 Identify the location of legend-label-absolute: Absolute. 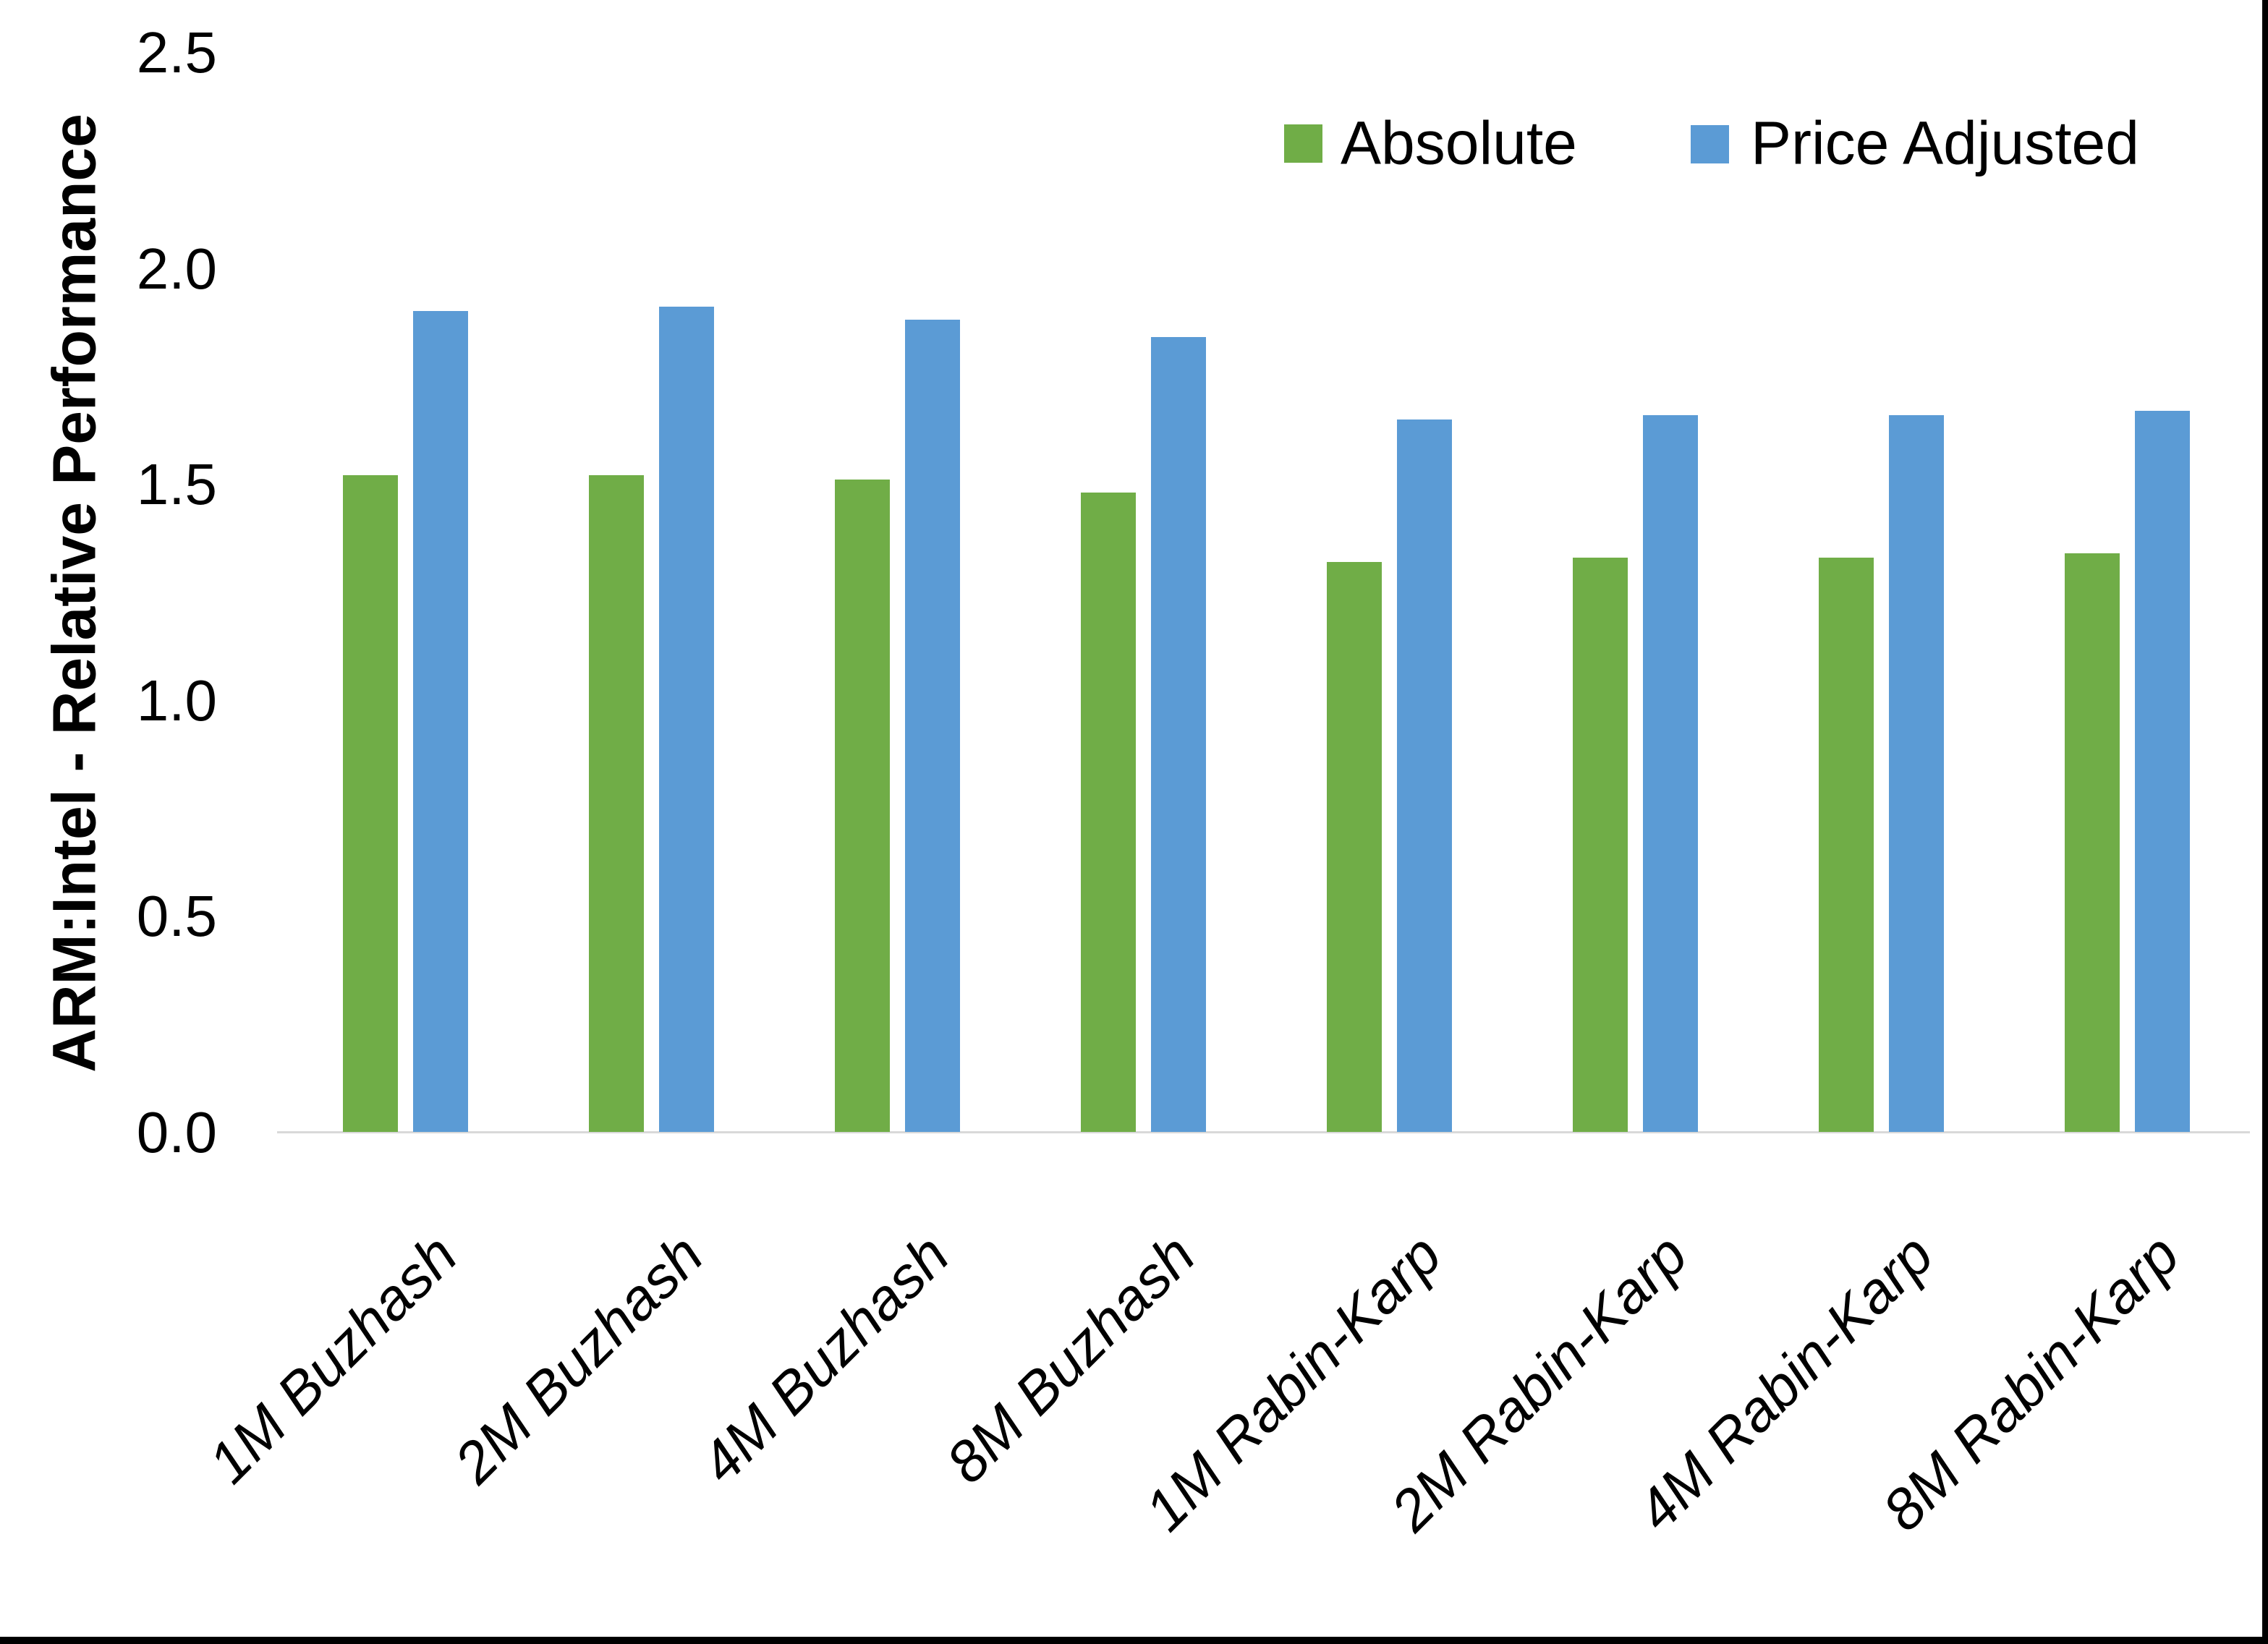
(1459, 142).